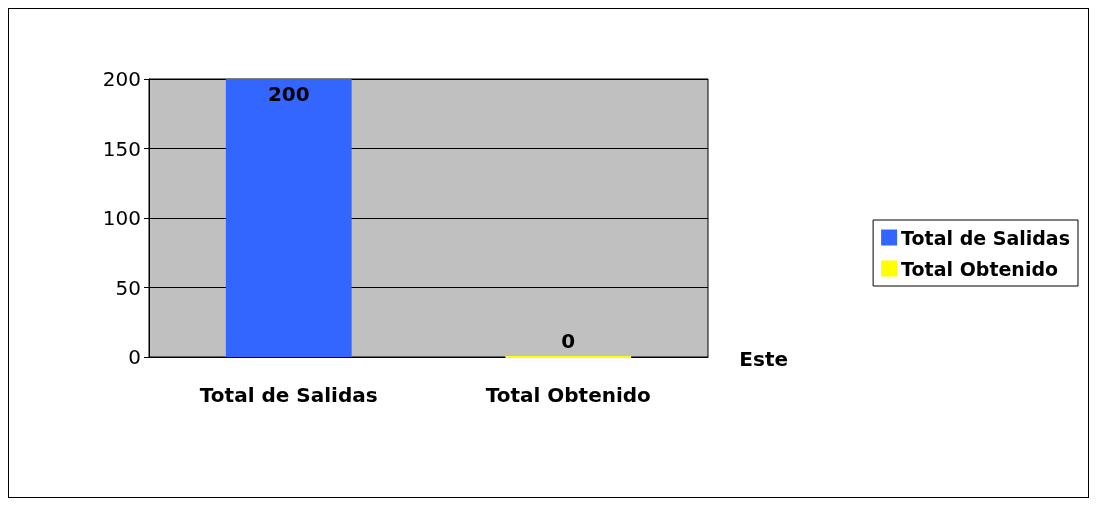 This screenshot has height=508, width=1099. Describe the element at coordinates (121, 218) in the screenshot. I see `y-tick-label: 100` at that location.